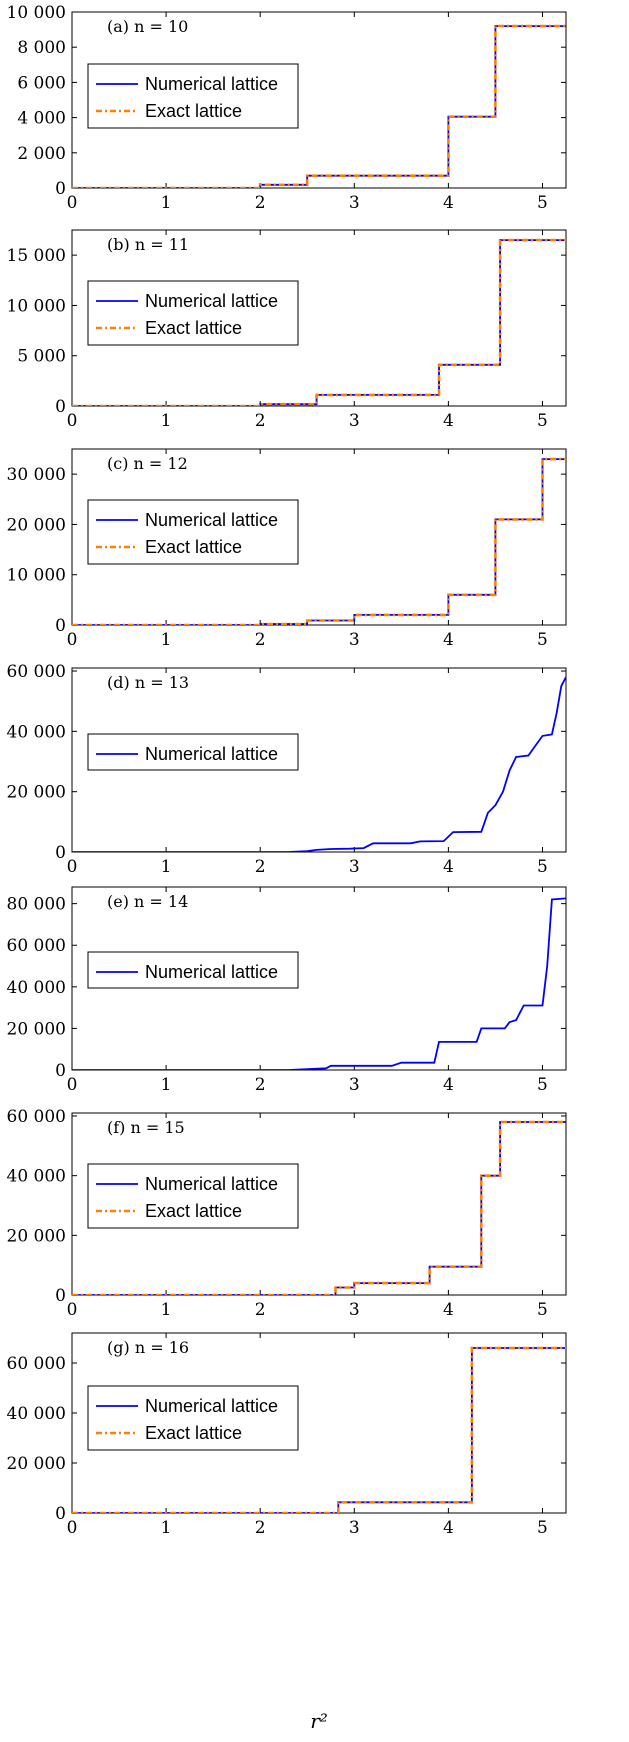  What do you see at coordinates (41, 357) in the screenshot?
I see `y-tick-label: 5 000` at bounding box center [41, 357].